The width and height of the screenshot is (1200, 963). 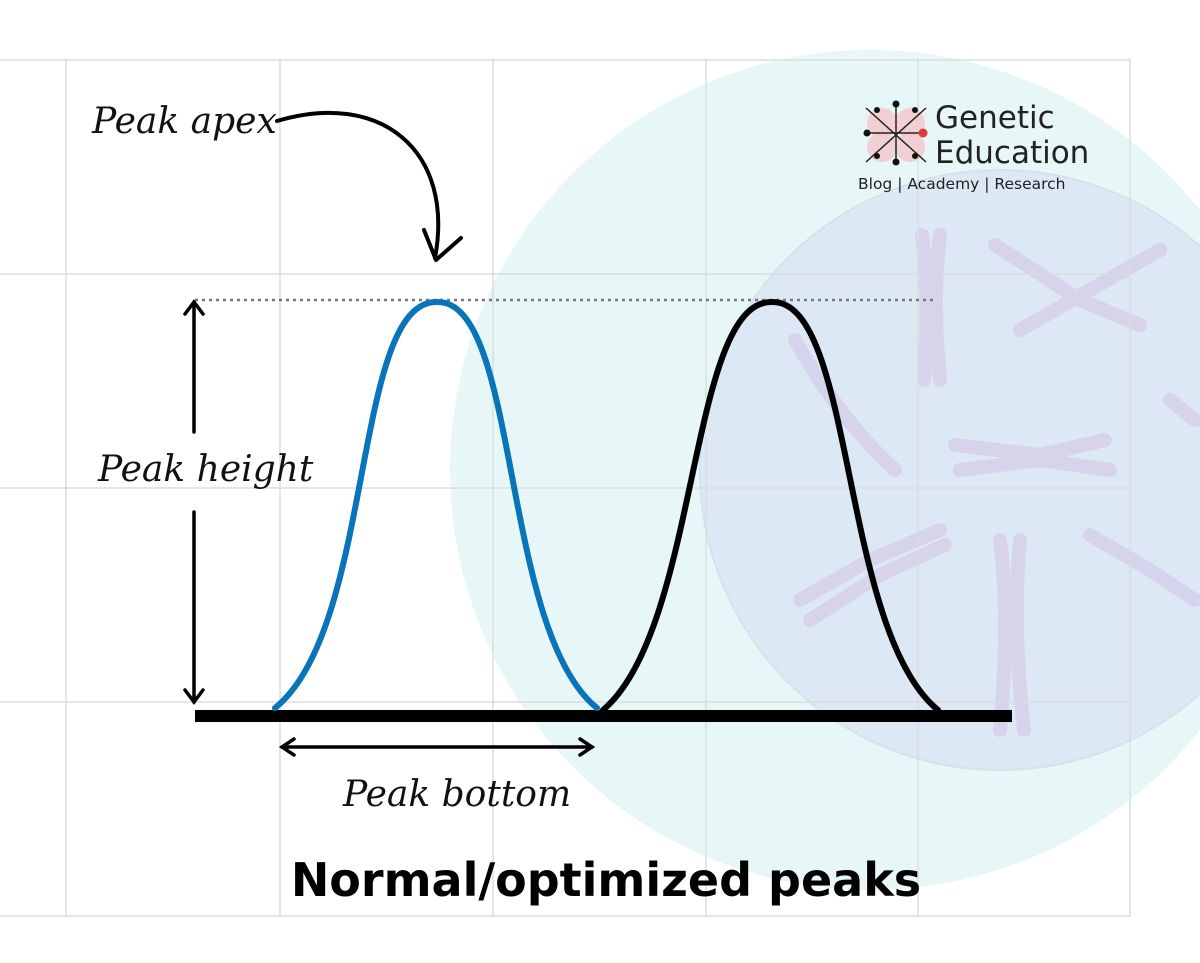 What do you see at coordinates (1012, 153) in the screenshot?
I see `brand-name-line2: Education` at bounding box center [1012, 153].